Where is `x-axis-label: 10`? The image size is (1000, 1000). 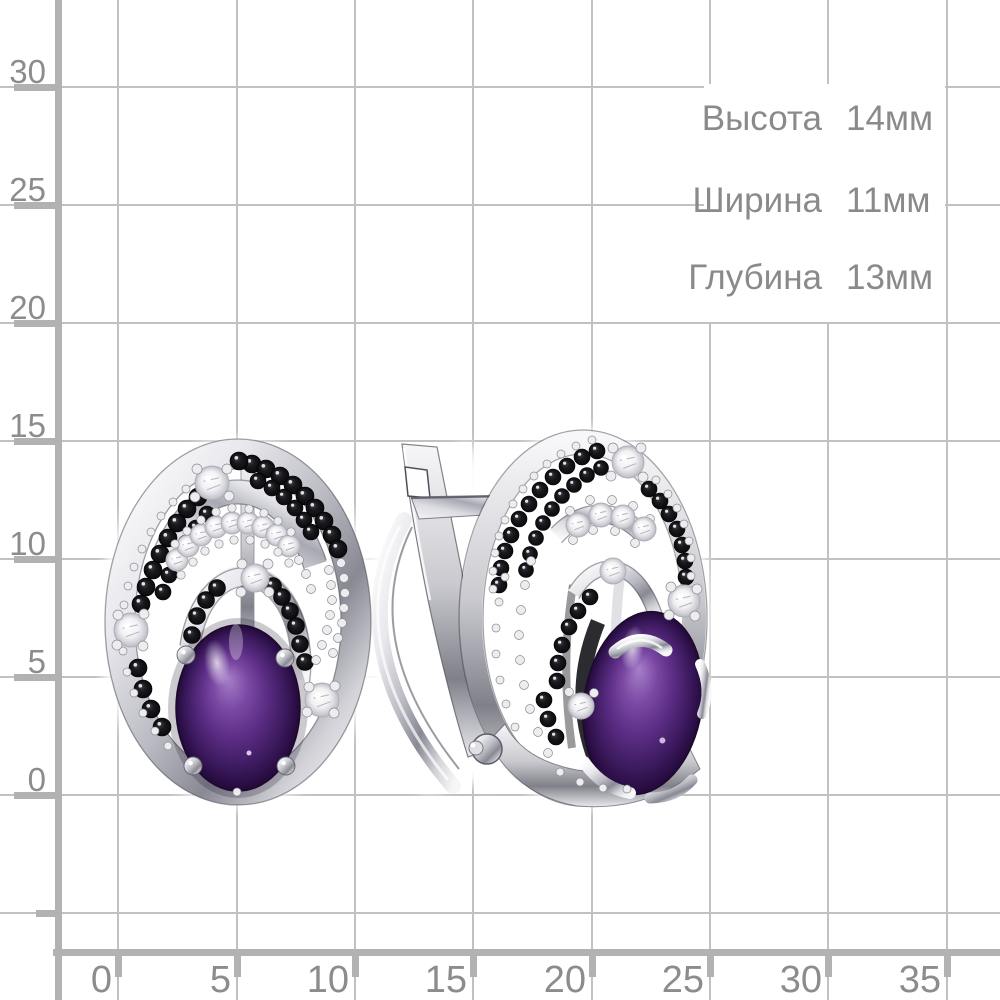
x-axis-label: 10 is located at coordinates (327, 979).